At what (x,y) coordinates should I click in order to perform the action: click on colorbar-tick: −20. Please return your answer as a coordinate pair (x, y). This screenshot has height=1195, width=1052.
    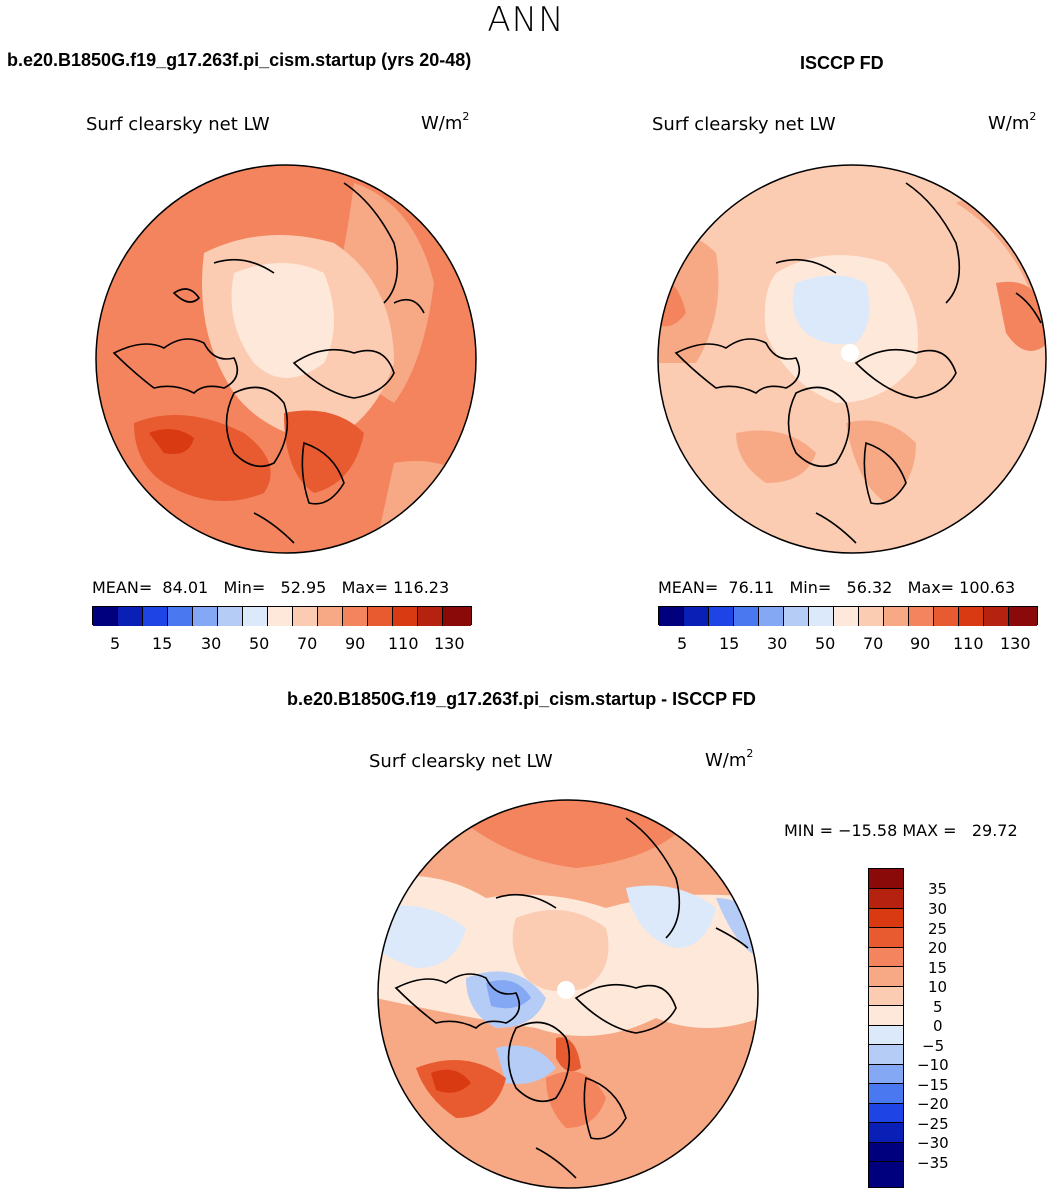
    Looking at the image, I should click on (933, 1104).